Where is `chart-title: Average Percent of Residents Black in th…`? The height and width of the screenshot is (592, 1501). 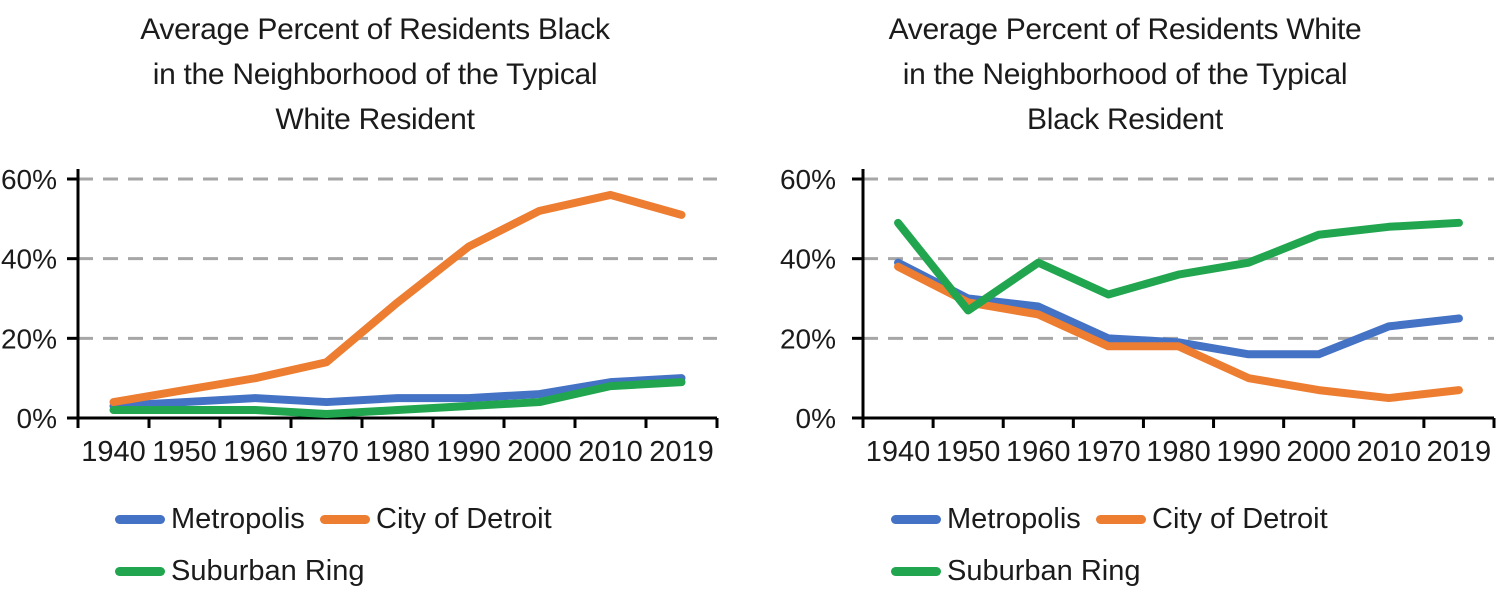 chart-title: Average Percent of Residents Black in th… is located at coordinates (375, 75).